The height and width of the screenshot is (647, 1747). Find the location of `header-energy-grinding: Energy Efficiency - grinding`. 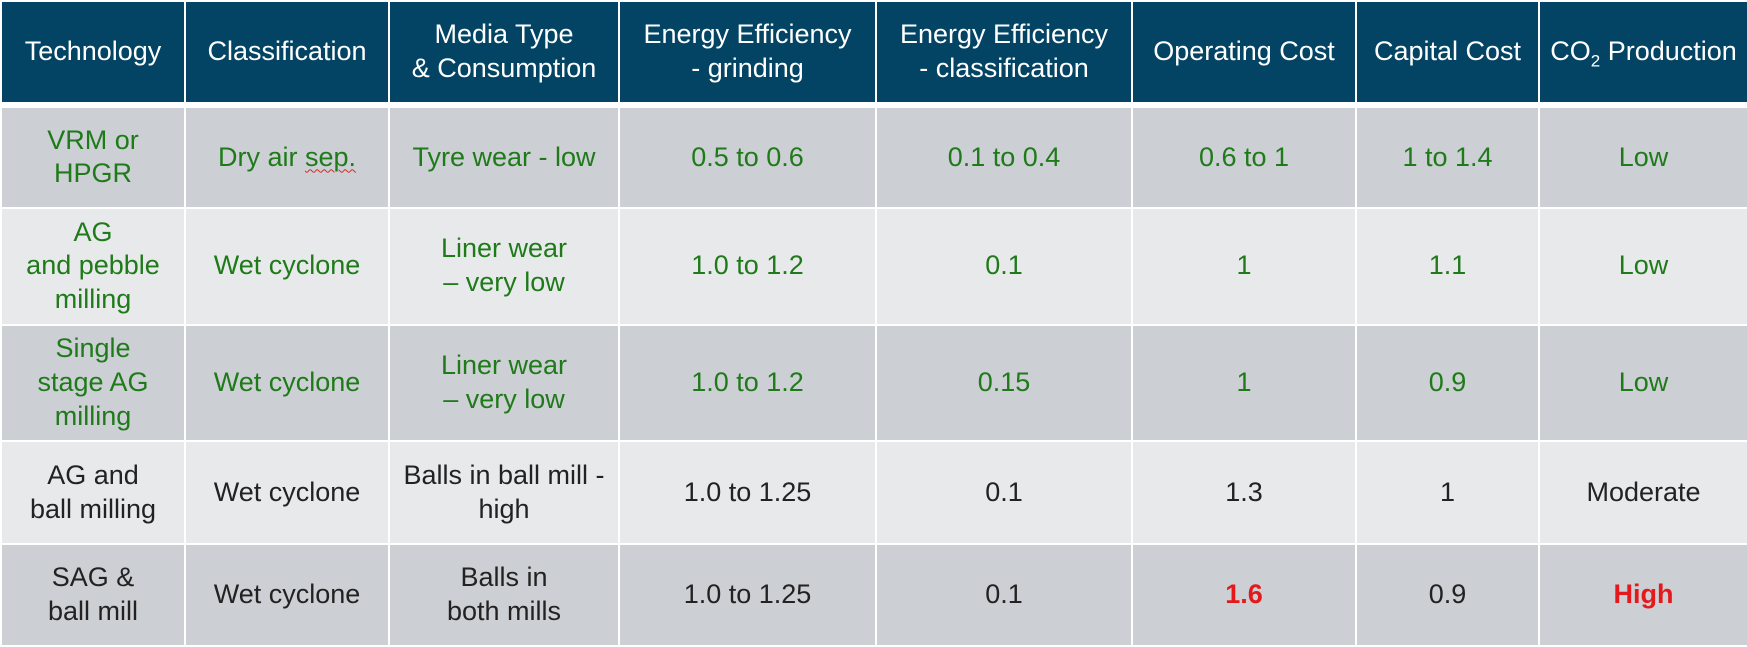

header-energy-grinding: Energy Efficiency - grinding is located at coordinates (747, 54).